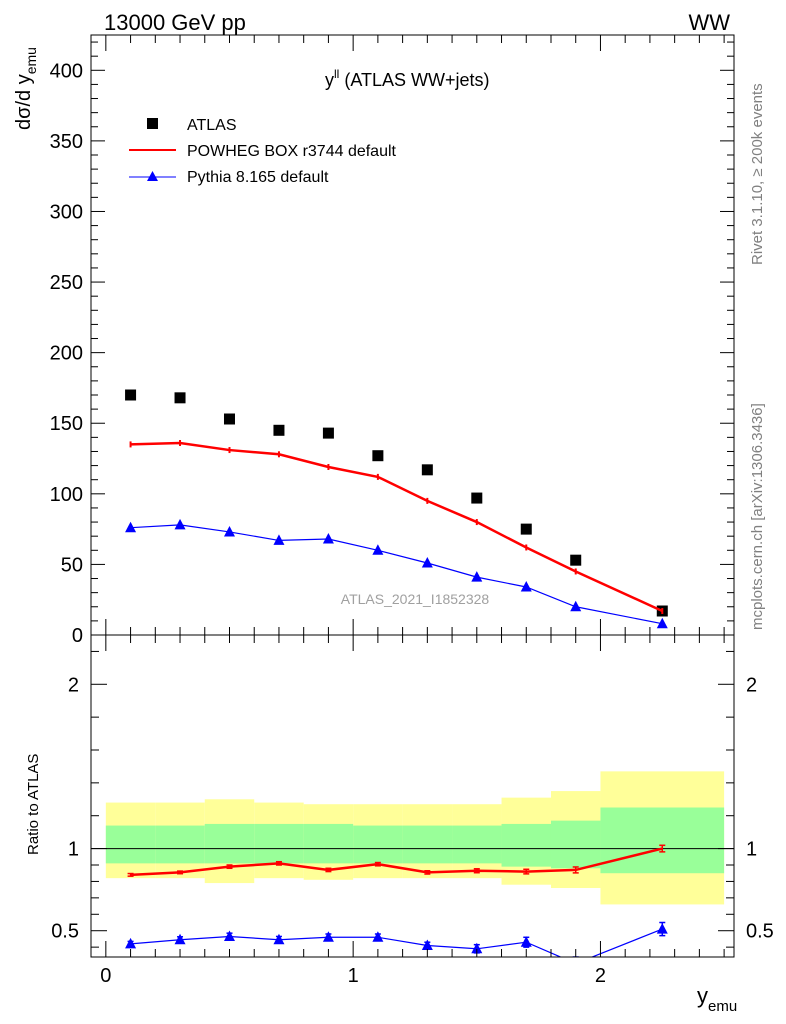 The height and width of the screenshot is (1024, 786). I want to click on ratio-bands, so click(415, 838).